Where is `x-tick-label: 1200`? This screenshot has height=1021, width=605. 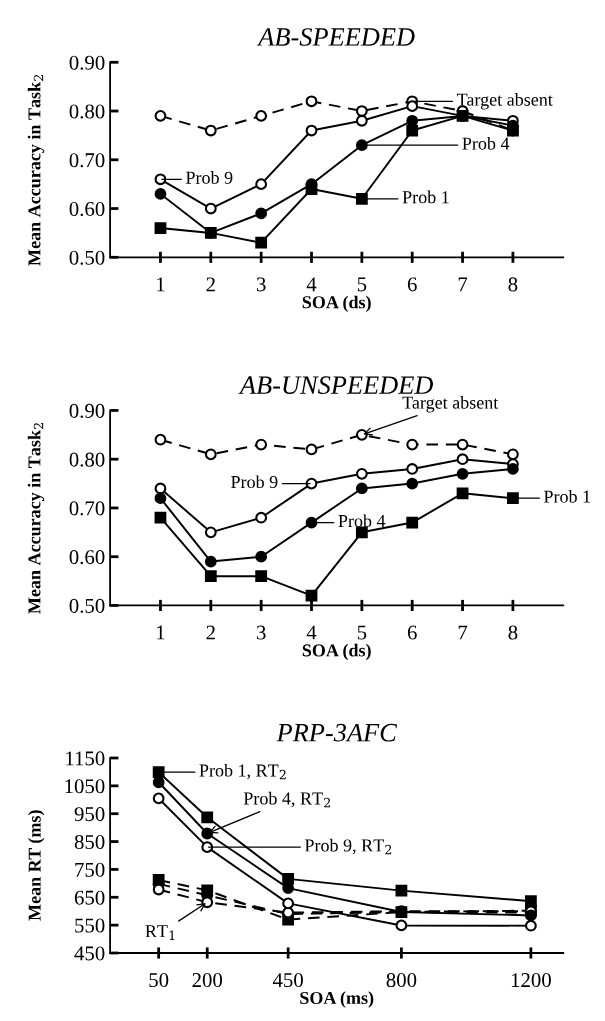
x-tick-label: 1200 is located at coordinates (531, 980).